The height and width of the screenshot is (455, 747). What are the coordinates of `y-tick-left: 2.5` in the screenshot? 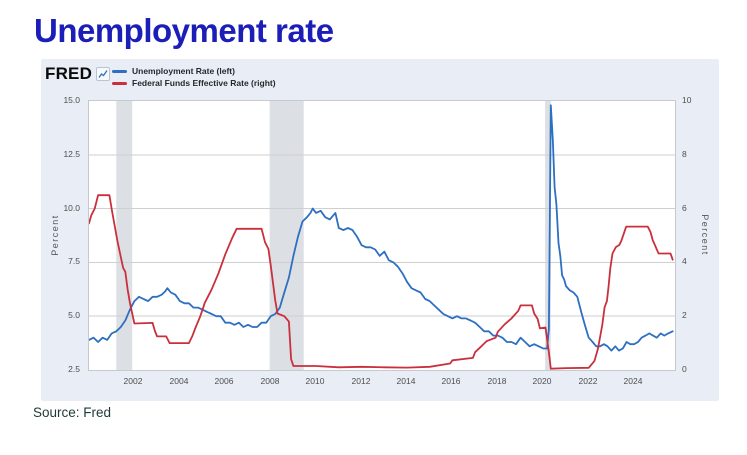 It's located at (74, 369).